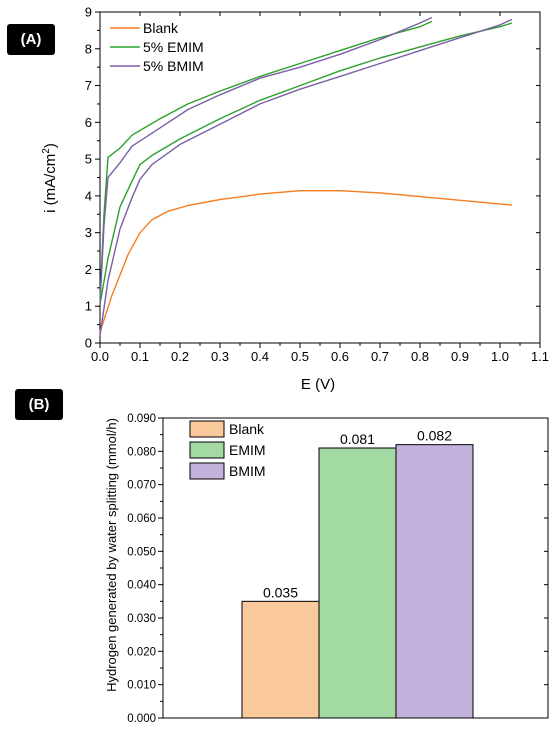  What do you see at coordinates (340, 356) in the screenshot?
I see `chart-a-x-tick-label: 0.6` at bounding box center [340, 356].